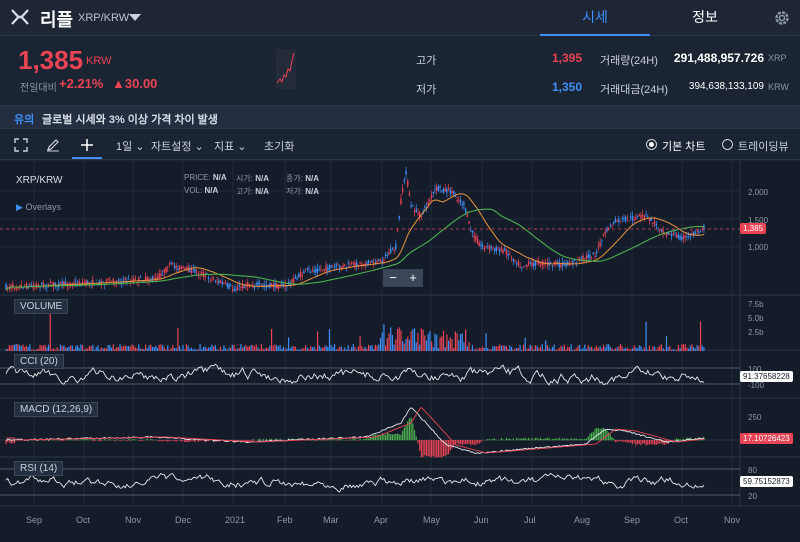  Describe the element at coordinates (766, 438) in the screenshot. I see `macd-value-tag: 17.10726423` at that location.